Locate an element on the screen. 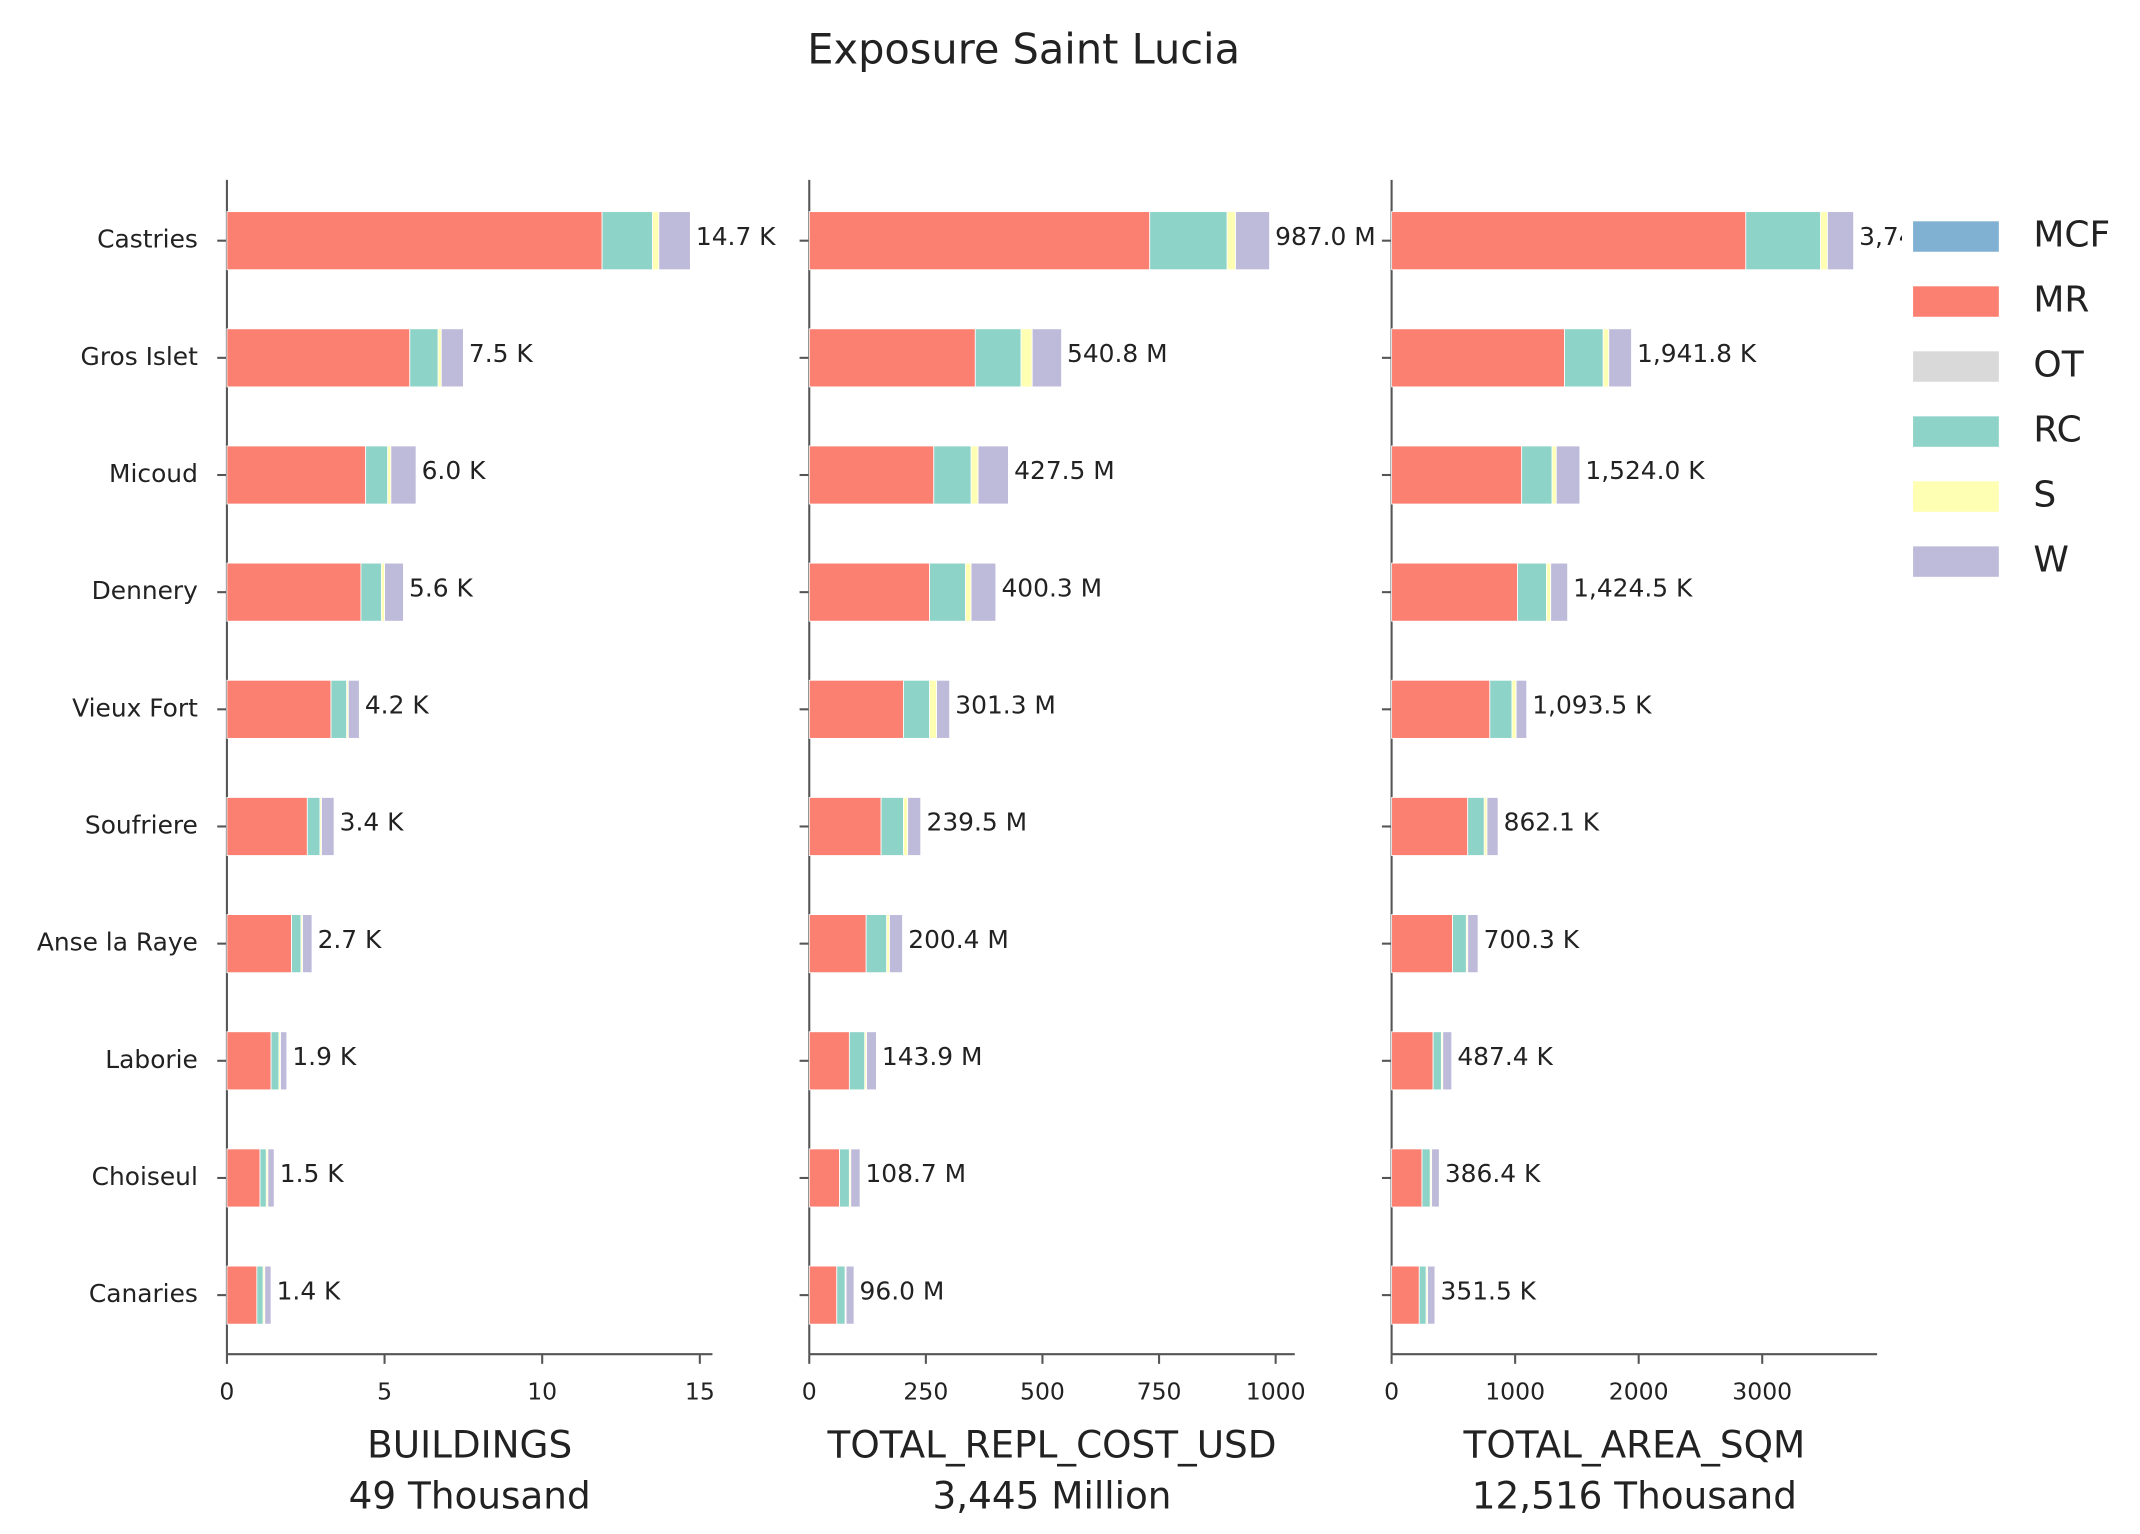 The height and width of the screenshot is (1534, 2140). total-label: 1,093.5 K is located at coordinates (1592, 705).